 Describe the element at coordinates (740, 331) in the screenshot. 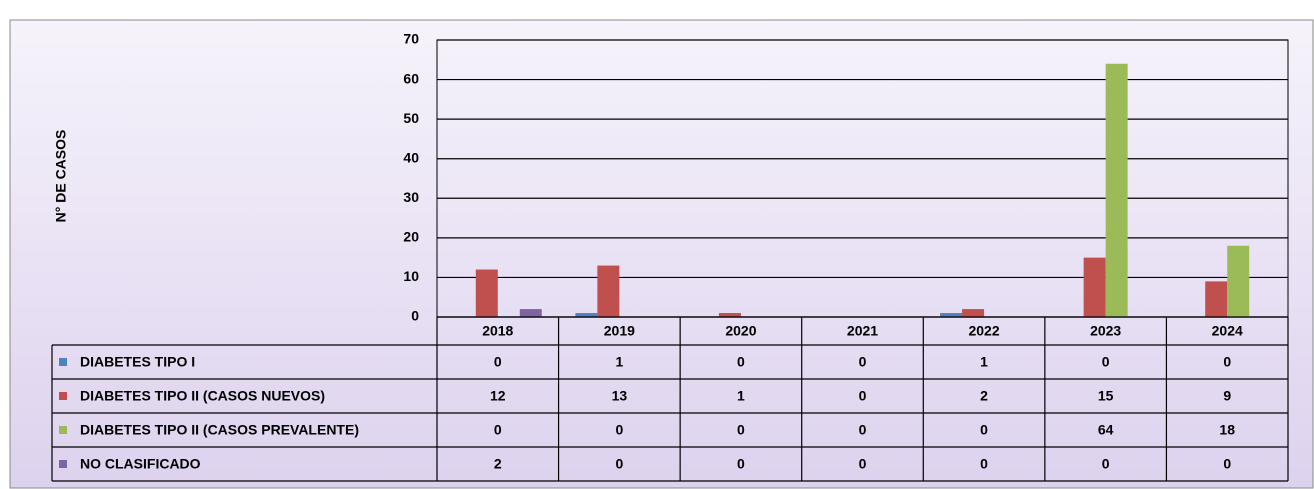

I see `x-tick-label: 2020` at that location.